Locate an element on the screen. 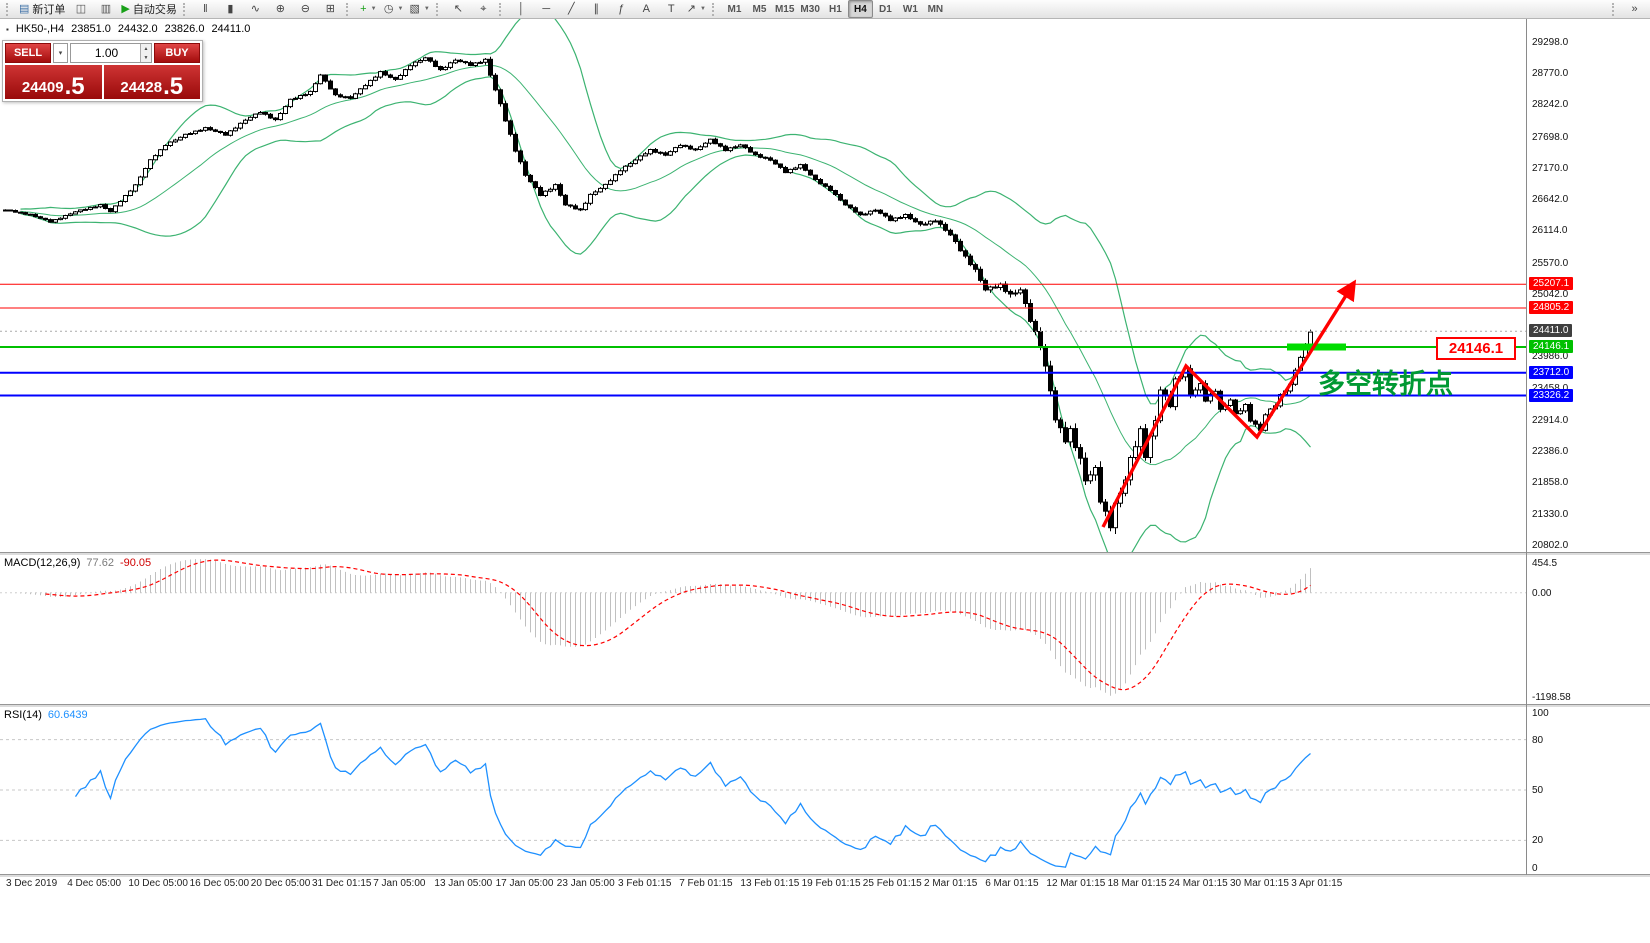 The height and width of the screenshot is (943, 1650). auto-trading-button: ▶ 自动交易 is located at coordinates (148, 9).